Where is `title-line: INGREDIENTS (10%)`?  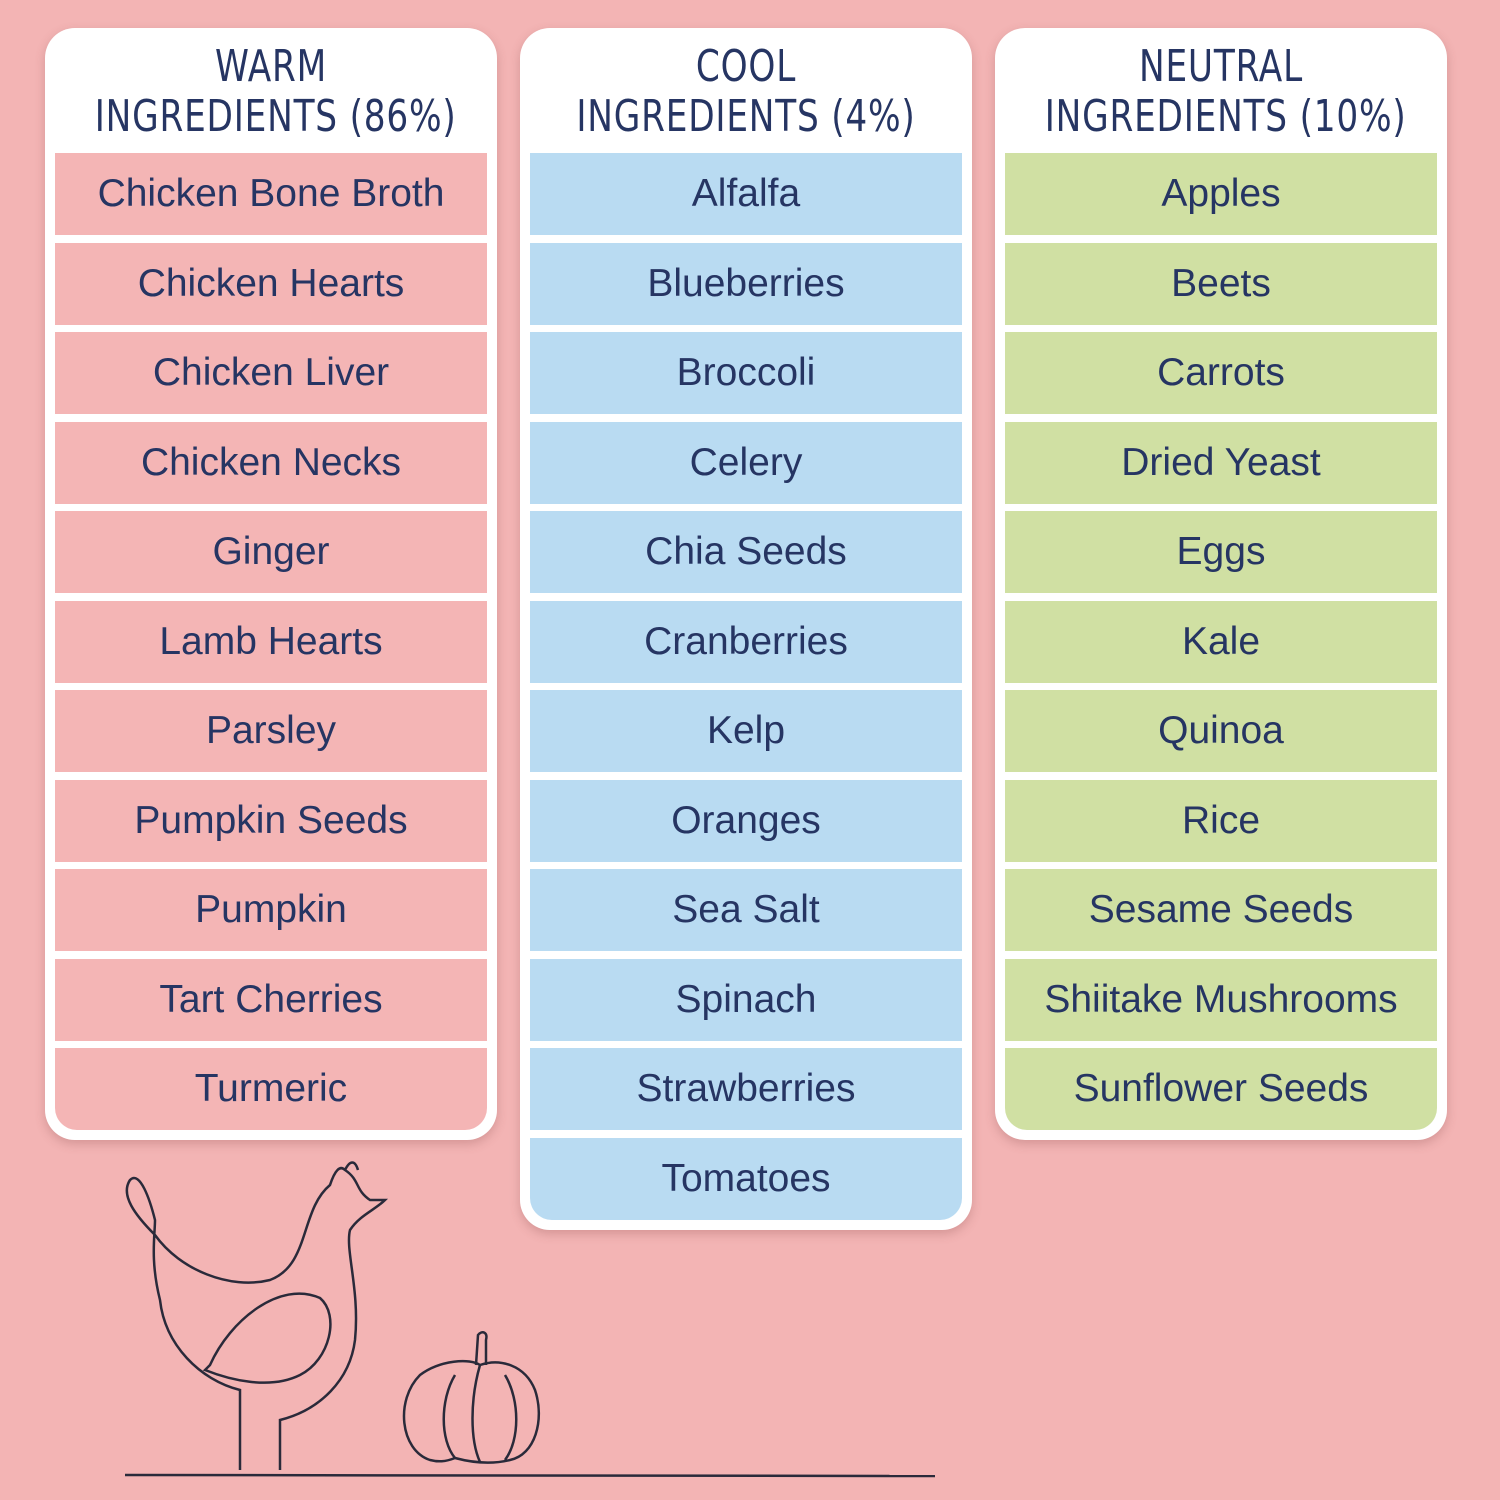
title-line: INGREDIENTS (10%) is located at coordinates (1225, 116).